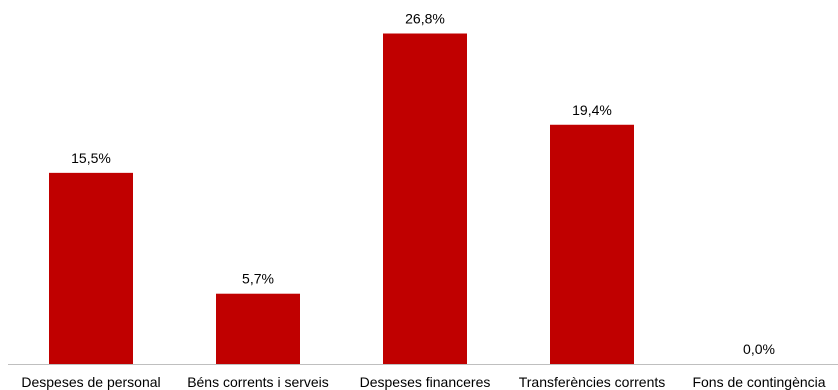 Image resolution: width=838 pixels, height=390 pixels. What do you see at coordinates (759, 349) in the screenshot?
I see `data-label-5: 0,0%` at bounding box center [759, 349].